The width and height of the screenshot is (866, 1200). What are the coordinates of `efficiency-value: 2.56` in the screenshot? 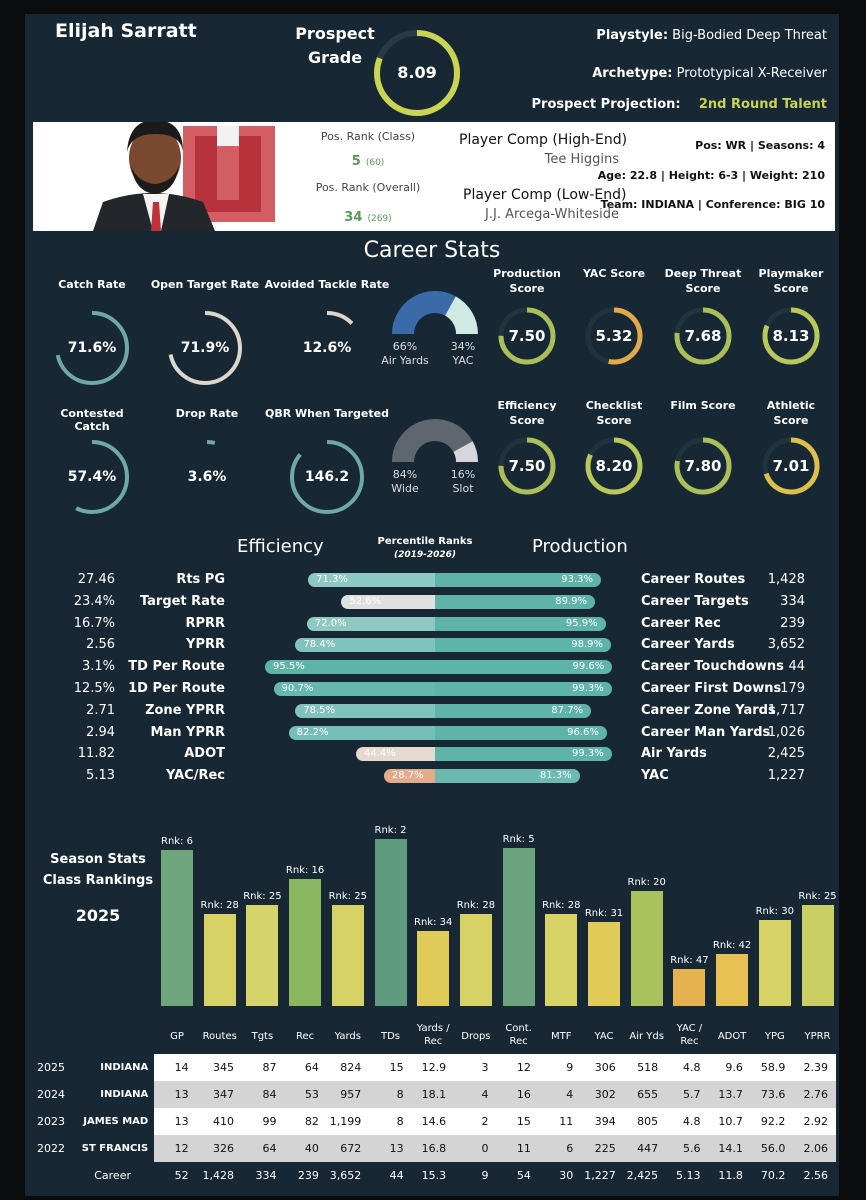 It's located at (100, 645).